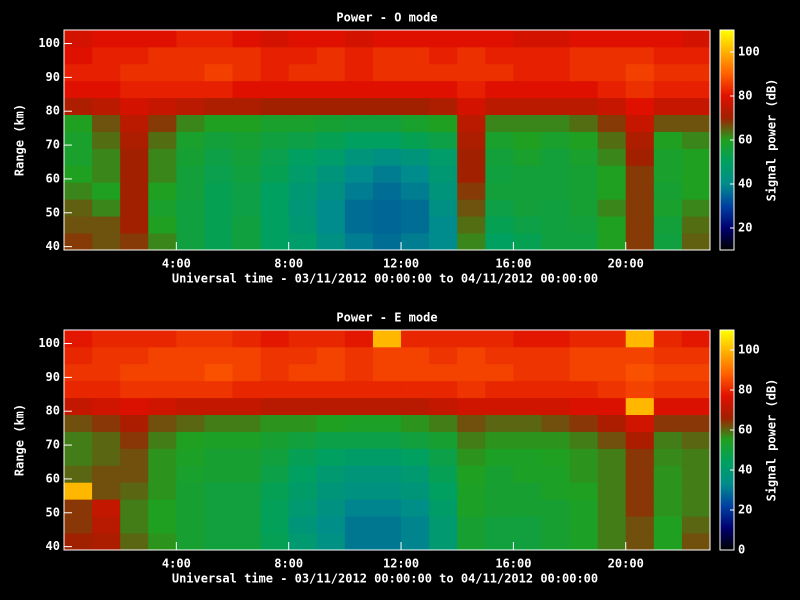  Describe the element at coordinates (401, 264) in the screenshot. I see `x-tick-label: 12:00` at that location.